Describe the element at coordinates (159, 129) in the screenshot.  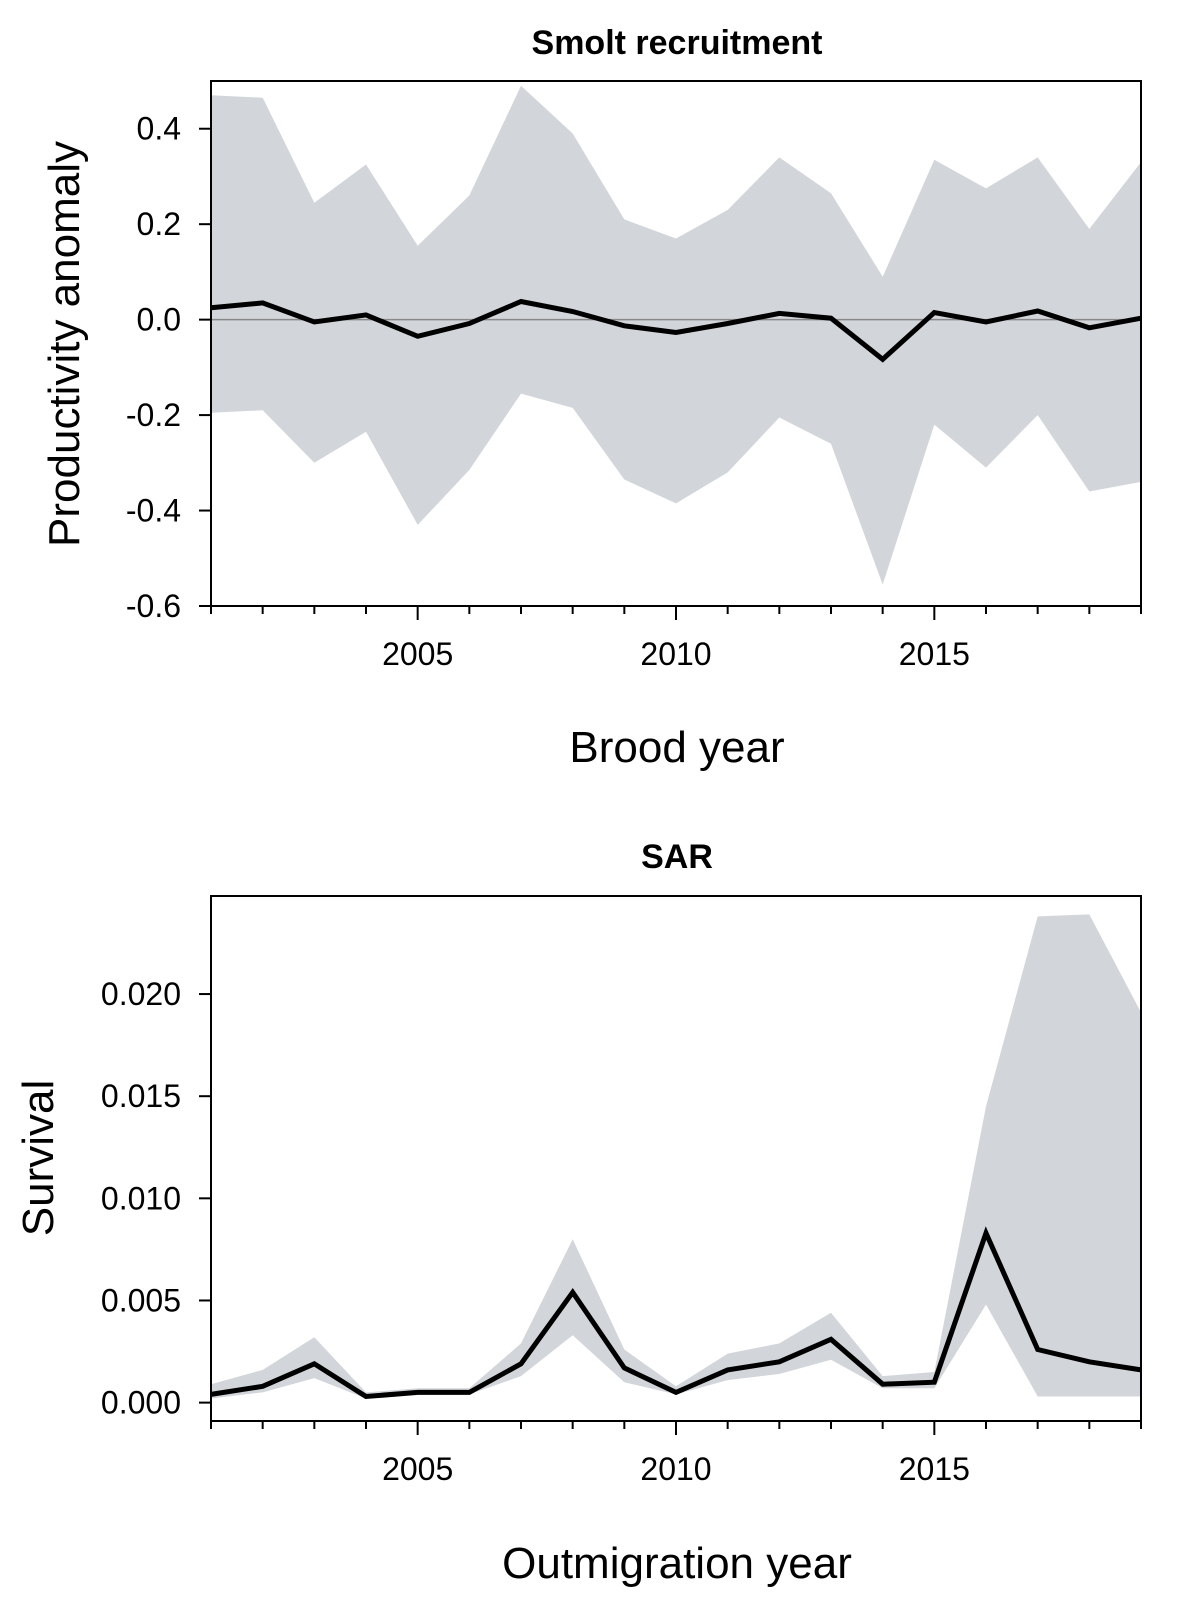
I see `y-tick-label: 0.4` at that location.